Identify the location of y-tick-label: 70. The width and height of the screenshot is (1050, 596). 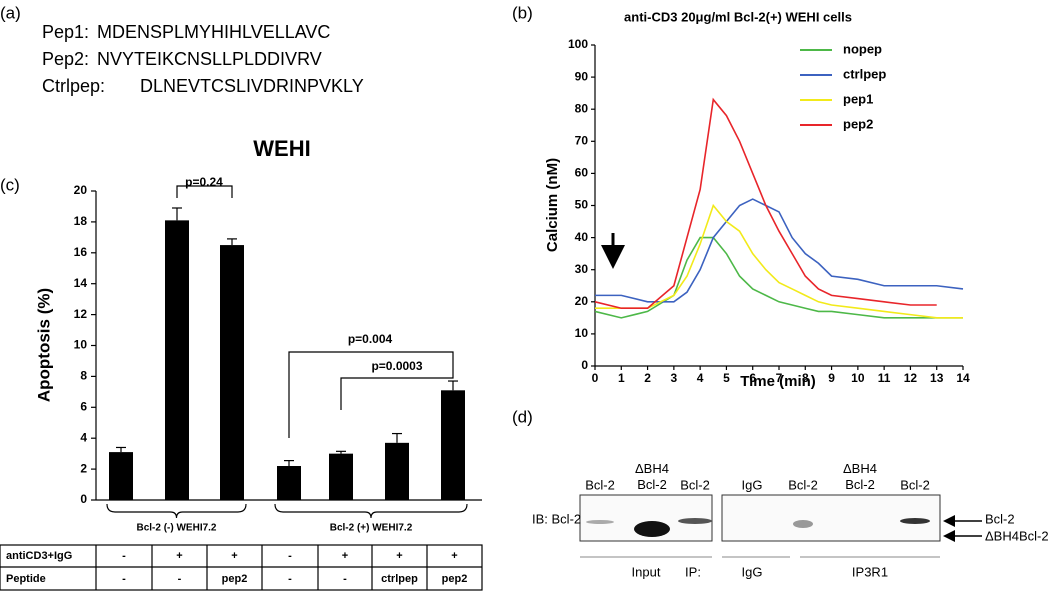
(582, 140).